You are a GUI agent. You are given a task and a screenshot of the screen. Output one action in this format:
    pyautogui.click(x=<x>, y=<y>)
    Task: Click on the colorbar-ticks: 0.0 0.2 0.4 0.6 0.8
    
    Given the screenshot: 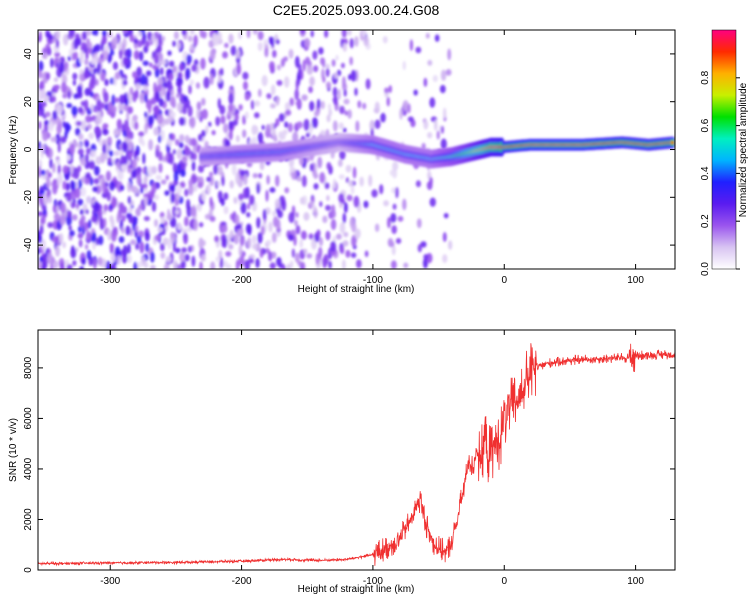 What is the action you would take?
    pyautogui.click(x=720, y=173)
    